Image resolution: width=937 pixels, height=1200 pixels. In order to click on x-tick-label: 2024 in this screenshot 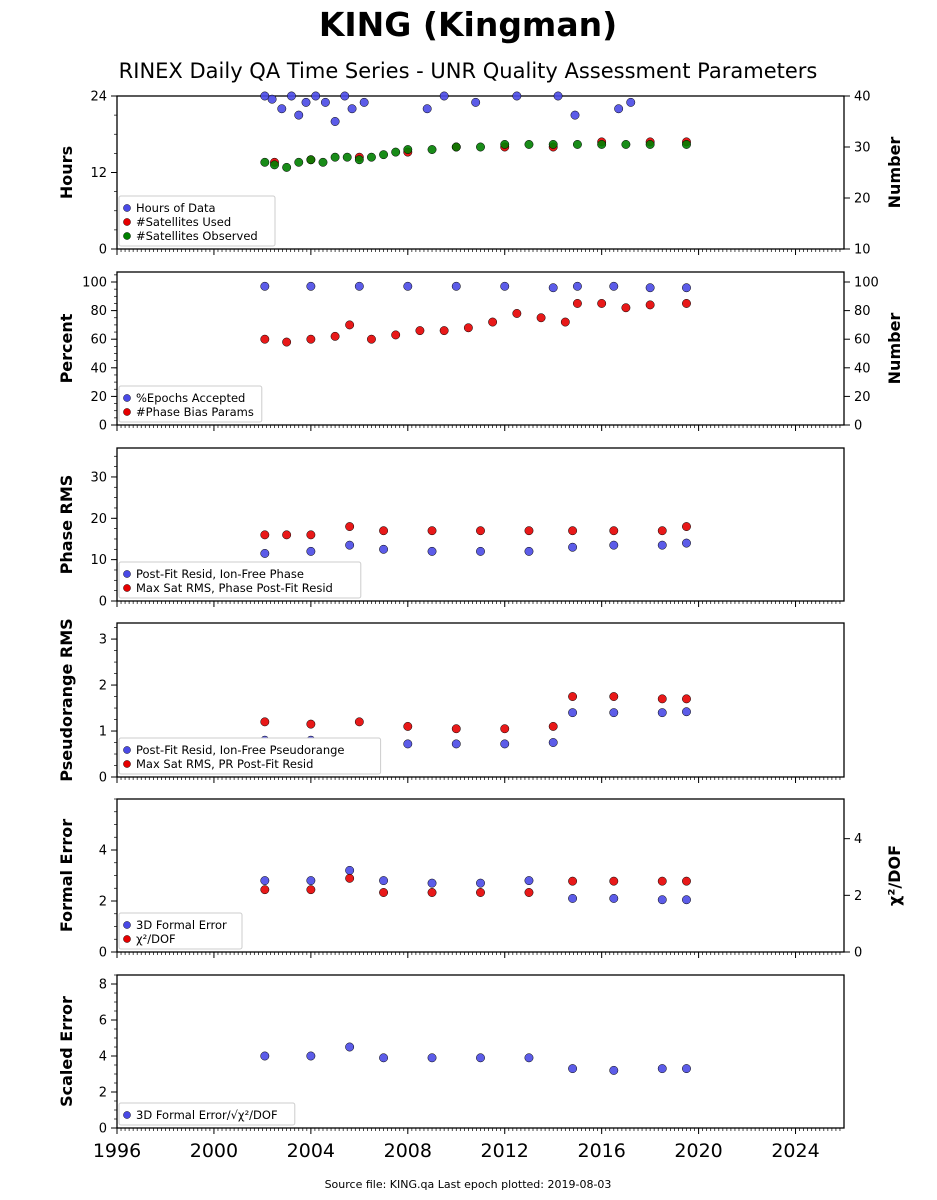, I will do `click(795, 1151)`.